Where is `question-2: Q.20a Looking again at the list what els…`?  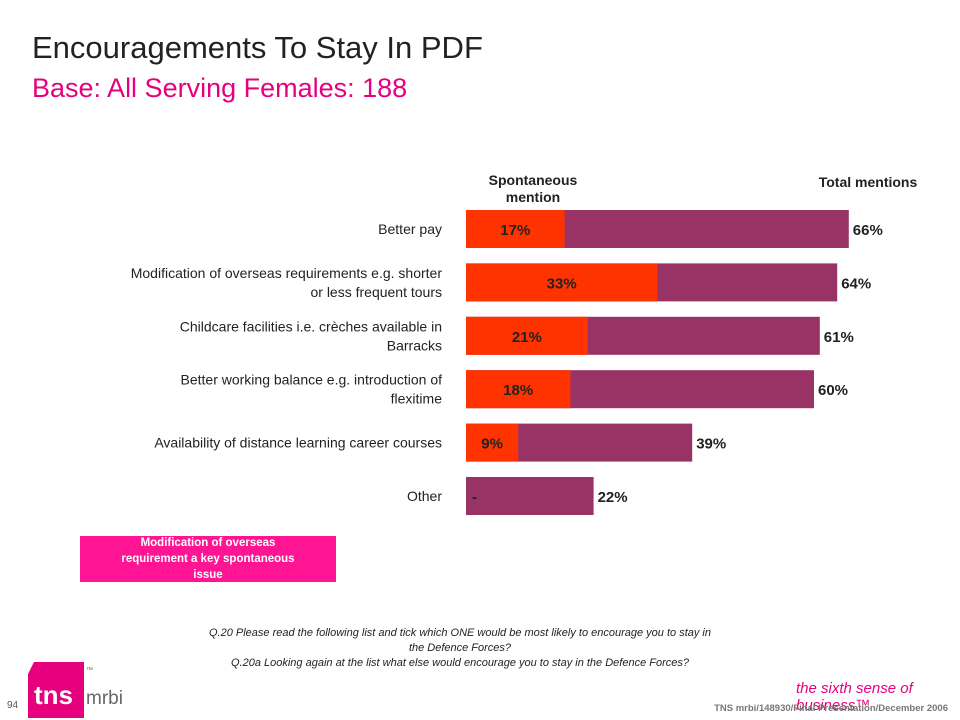 question-2: Q.20a Looking again at the list what els… is located at coordinates (459, 663).